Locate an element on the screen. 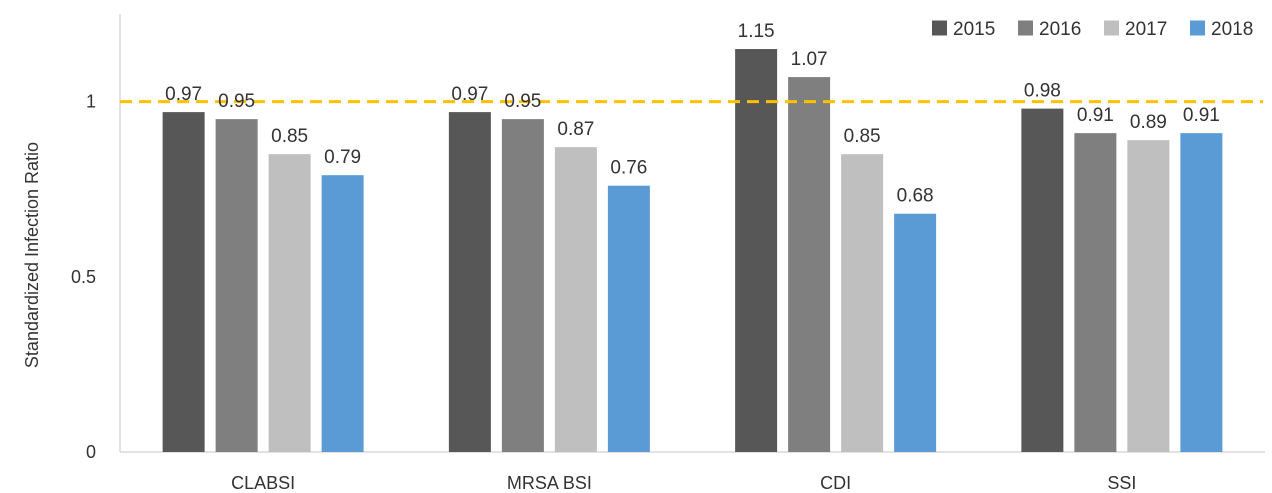 The height and width of the screenshot is (493, 1272). bar-2016-cdi is located at coordinates (809, 265).